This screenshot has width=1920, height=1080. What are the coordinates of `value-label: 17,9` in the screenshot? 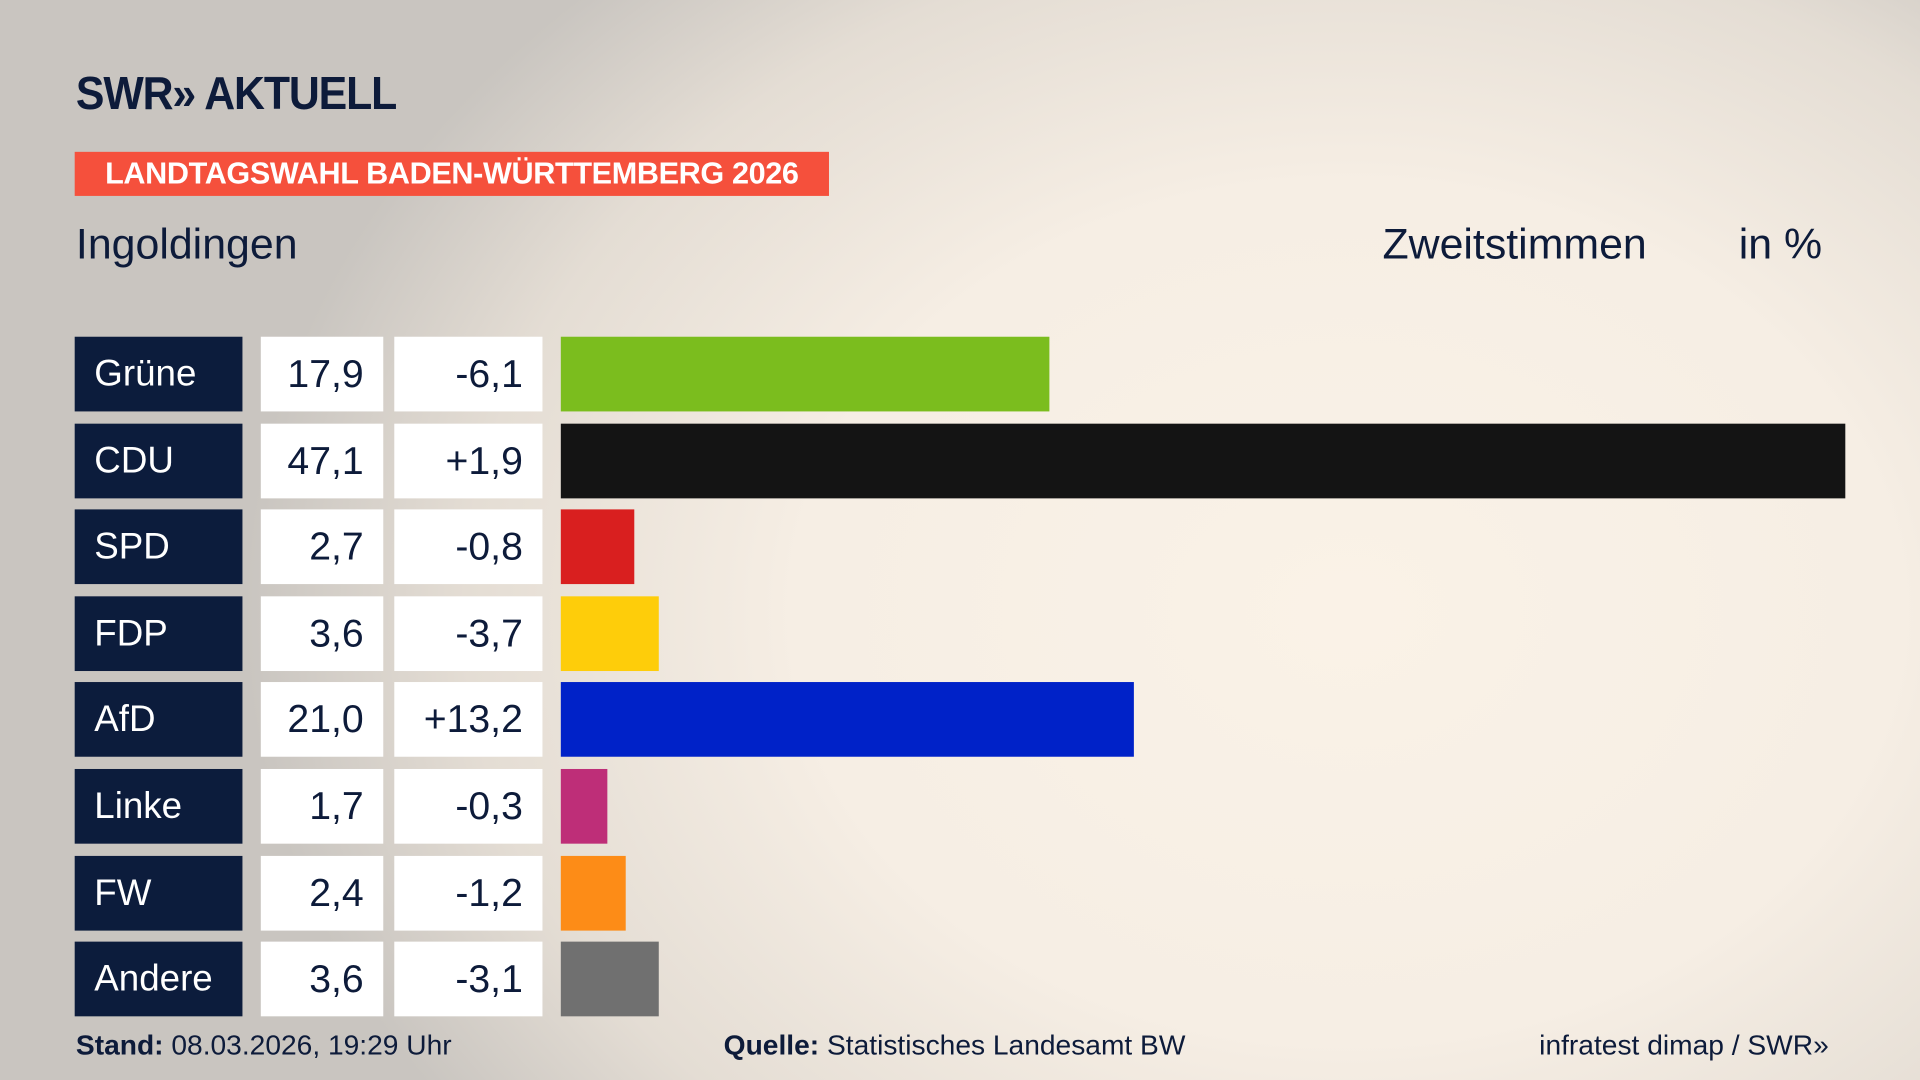 It's located at (322, 374).